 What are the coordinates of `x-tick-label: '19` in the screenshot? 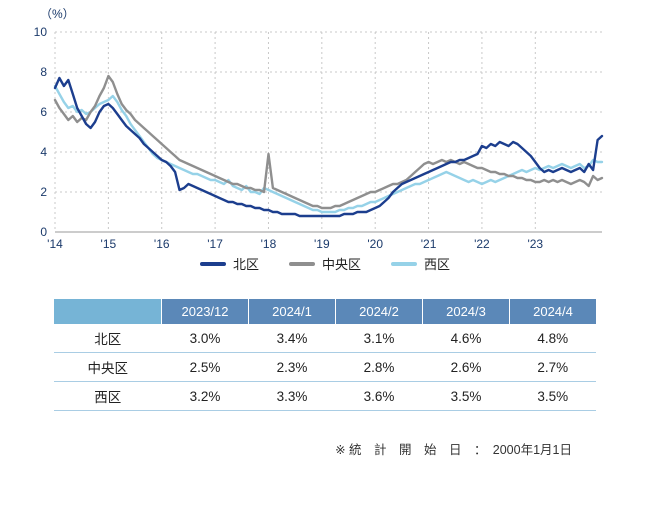 It's located at (322, 244).